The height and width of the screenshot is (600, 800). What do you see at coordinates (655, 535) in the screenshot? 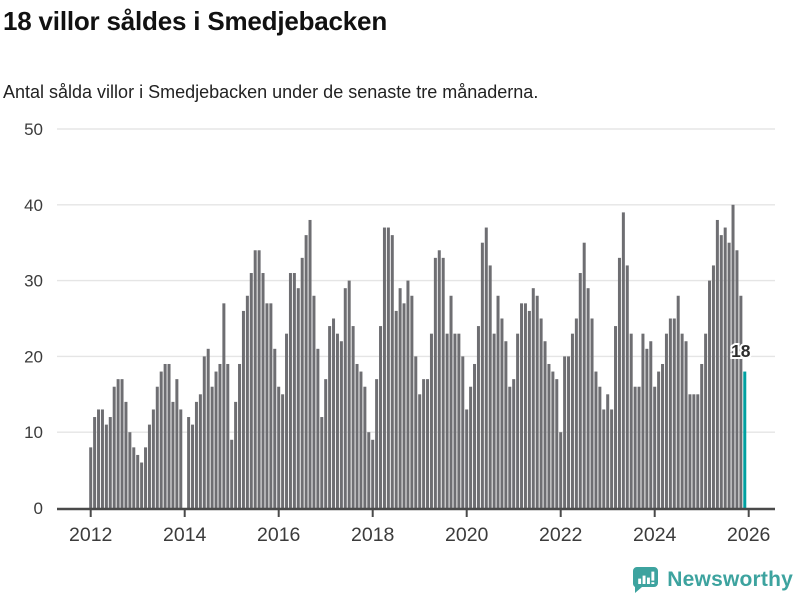
I see `x-axis-tick-label: 2024` at bounding box center [655, 535].